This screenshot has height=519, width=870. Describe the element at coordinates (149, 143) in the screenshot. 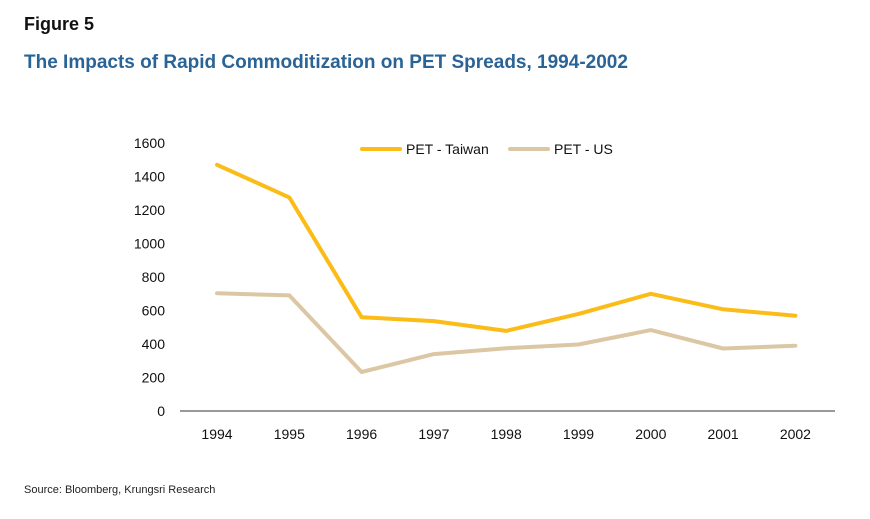

I see `y-tick-label: 1600` at that location.